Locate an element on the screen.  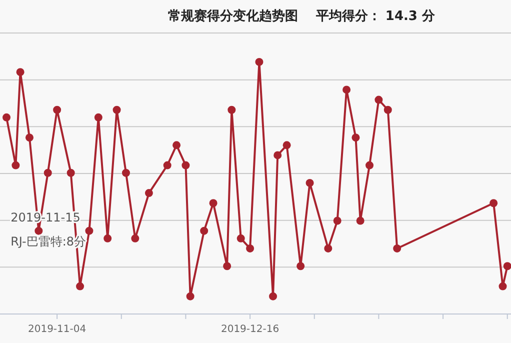
x-tick-label: 2019-11-04 is located at coordinates (57, 329).